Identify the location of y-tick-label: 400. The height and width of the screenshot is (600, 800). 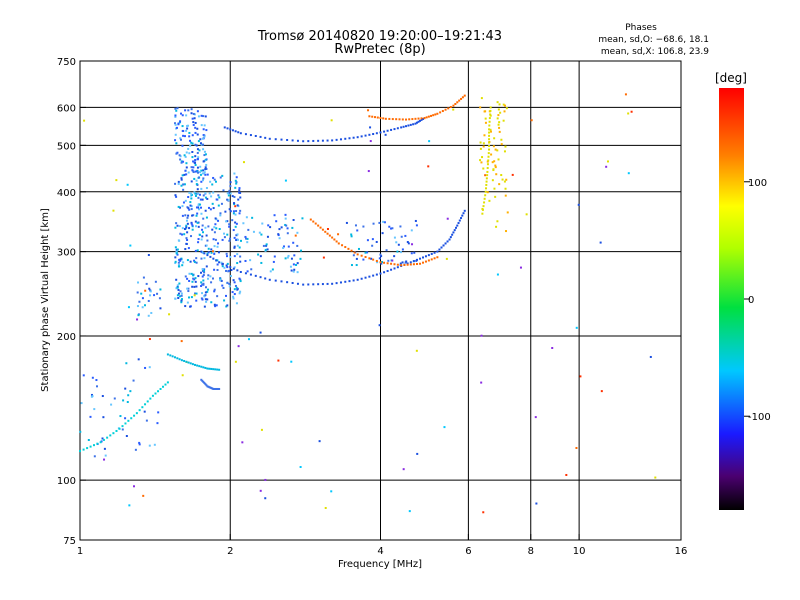
(66, 193).